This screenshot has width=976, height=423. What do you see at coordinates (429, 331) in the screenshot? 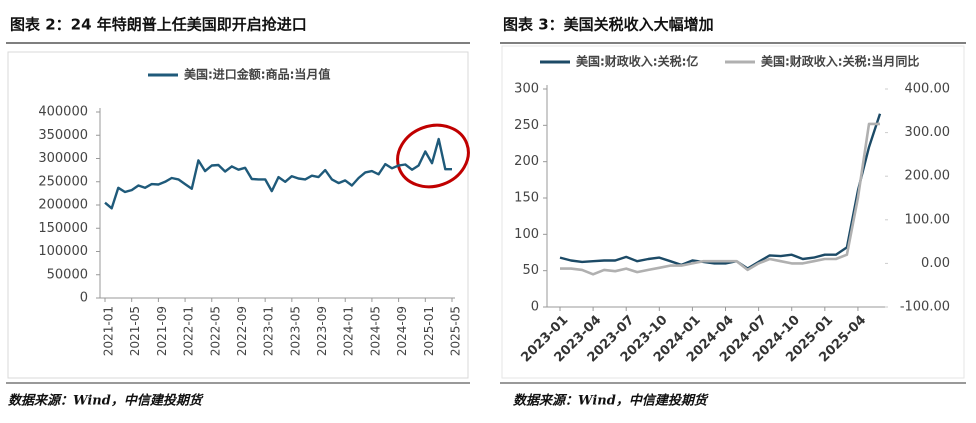
I see `x-tick-label: 2025-01` at bounding box center [429, 331].